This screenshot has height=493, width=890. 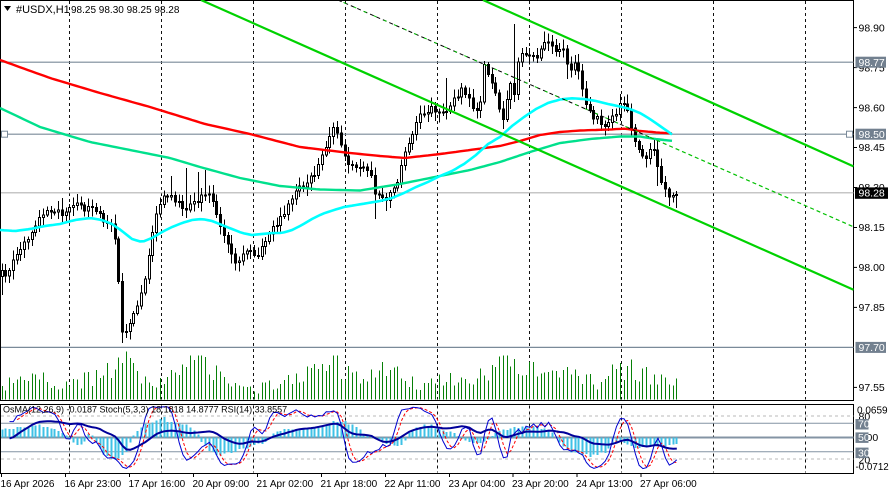 I want to click on svg-text: 97.55, so click(x=872, y=388).